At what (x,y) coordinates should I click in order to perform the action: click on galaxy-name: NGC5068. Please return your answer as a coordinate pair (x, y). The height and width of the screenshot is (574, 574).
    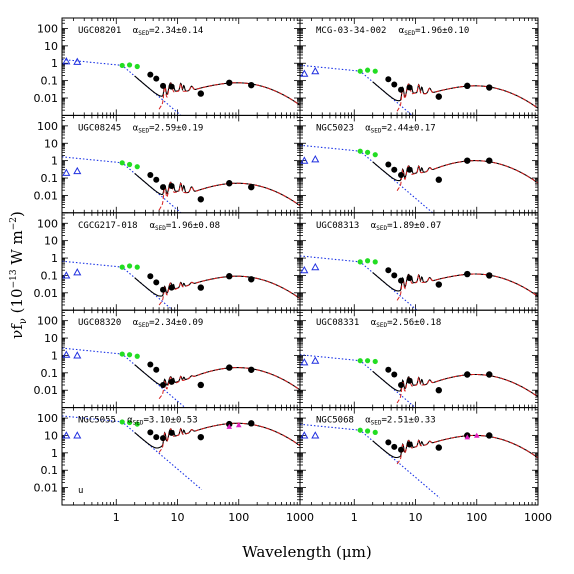
    Looking at the image, I should click on (335, 421).